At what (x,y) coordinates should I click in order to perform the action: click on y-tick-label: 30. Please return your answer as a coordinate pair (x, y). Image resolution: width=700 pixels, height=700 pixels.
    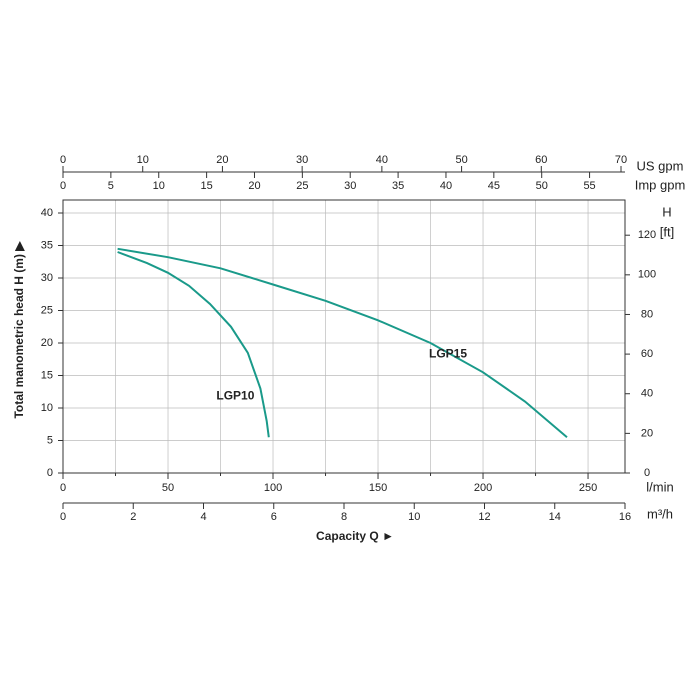
    Looking at the image, I should click on (47, 278).